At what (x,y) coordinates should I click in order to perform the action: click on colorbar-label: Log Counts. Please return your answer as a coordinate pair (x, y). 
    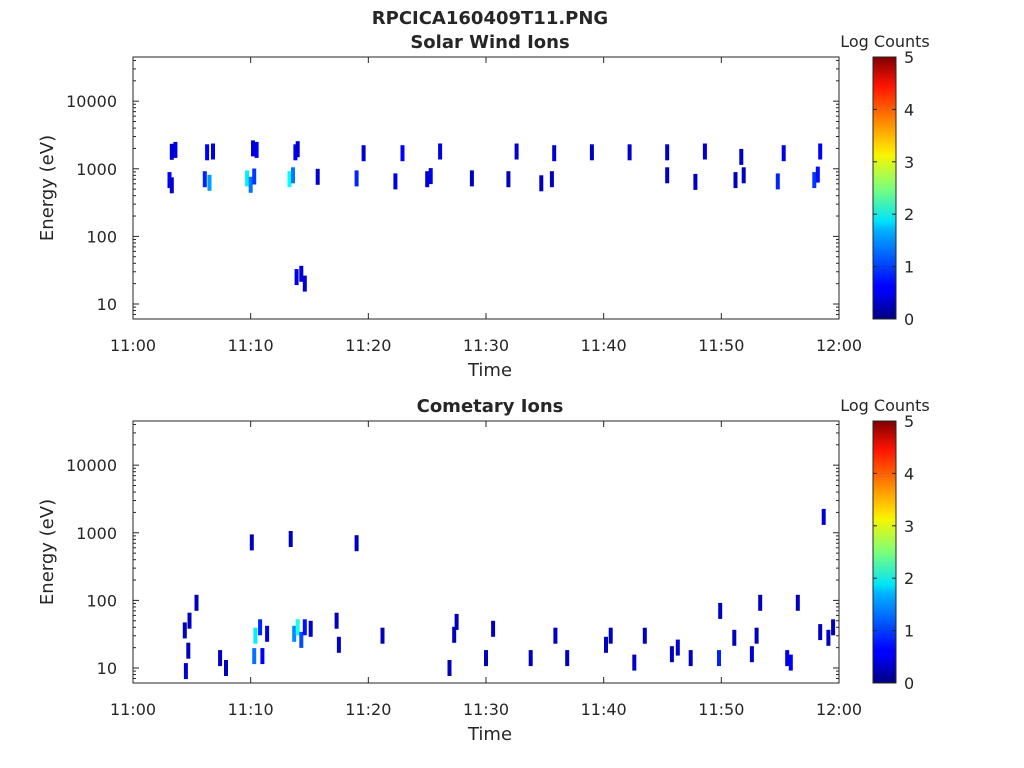
    Looking at the image, I should click on (885, 405).